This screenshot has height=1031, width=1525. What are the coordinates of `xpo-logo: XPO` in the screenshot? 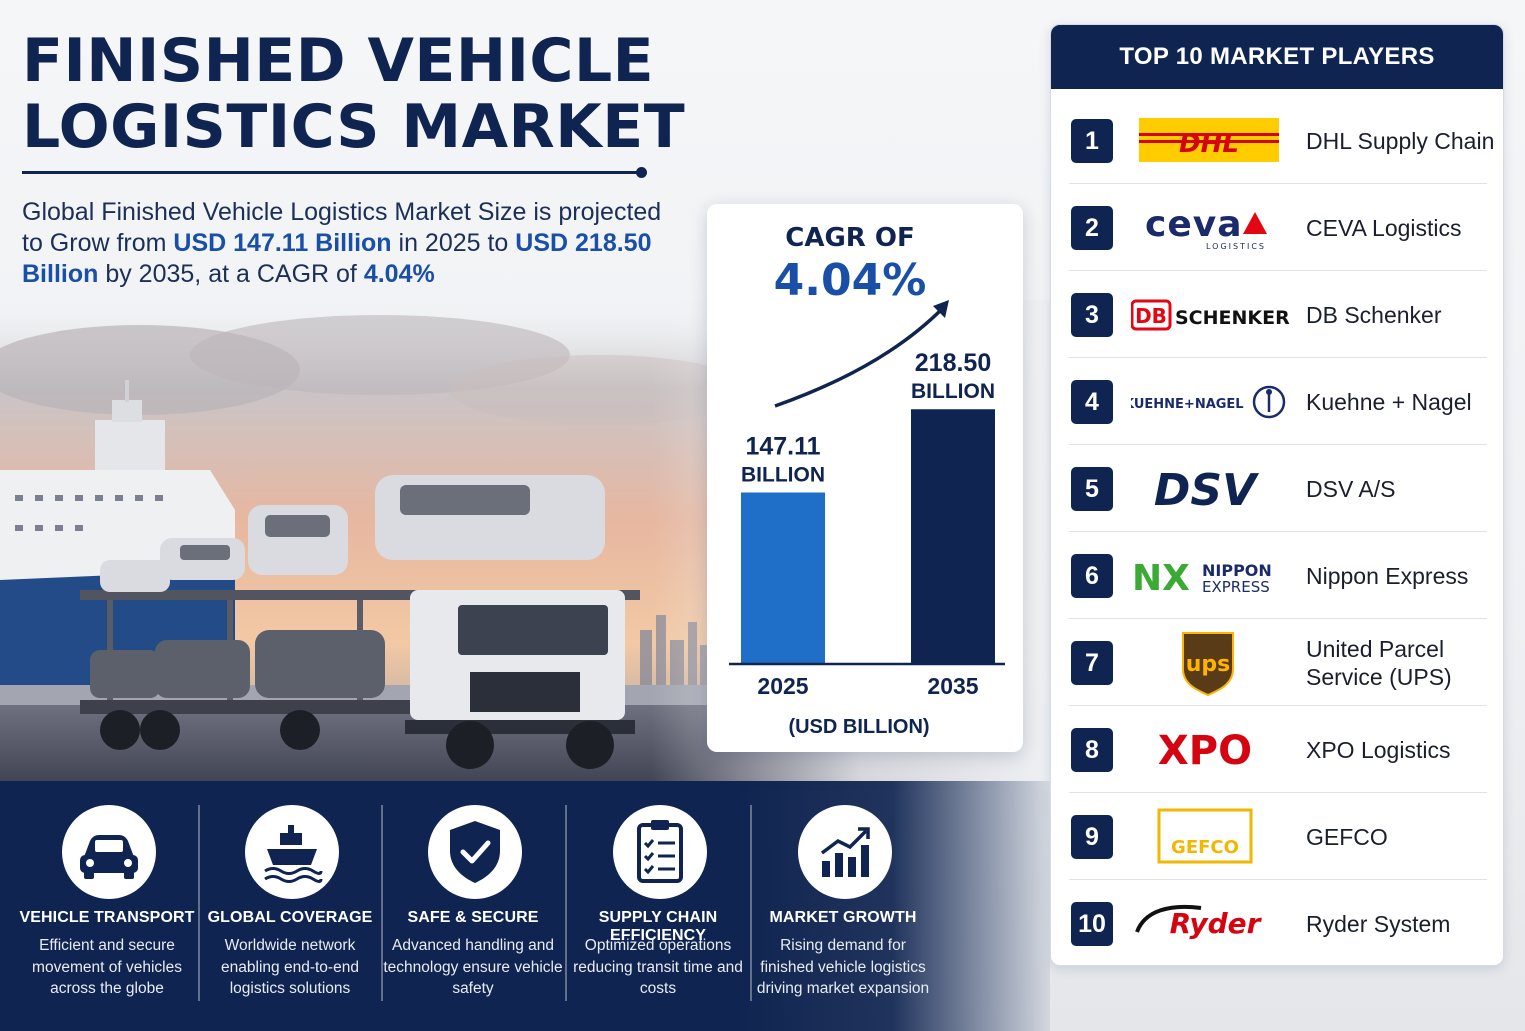 It's located at (1208, 749).